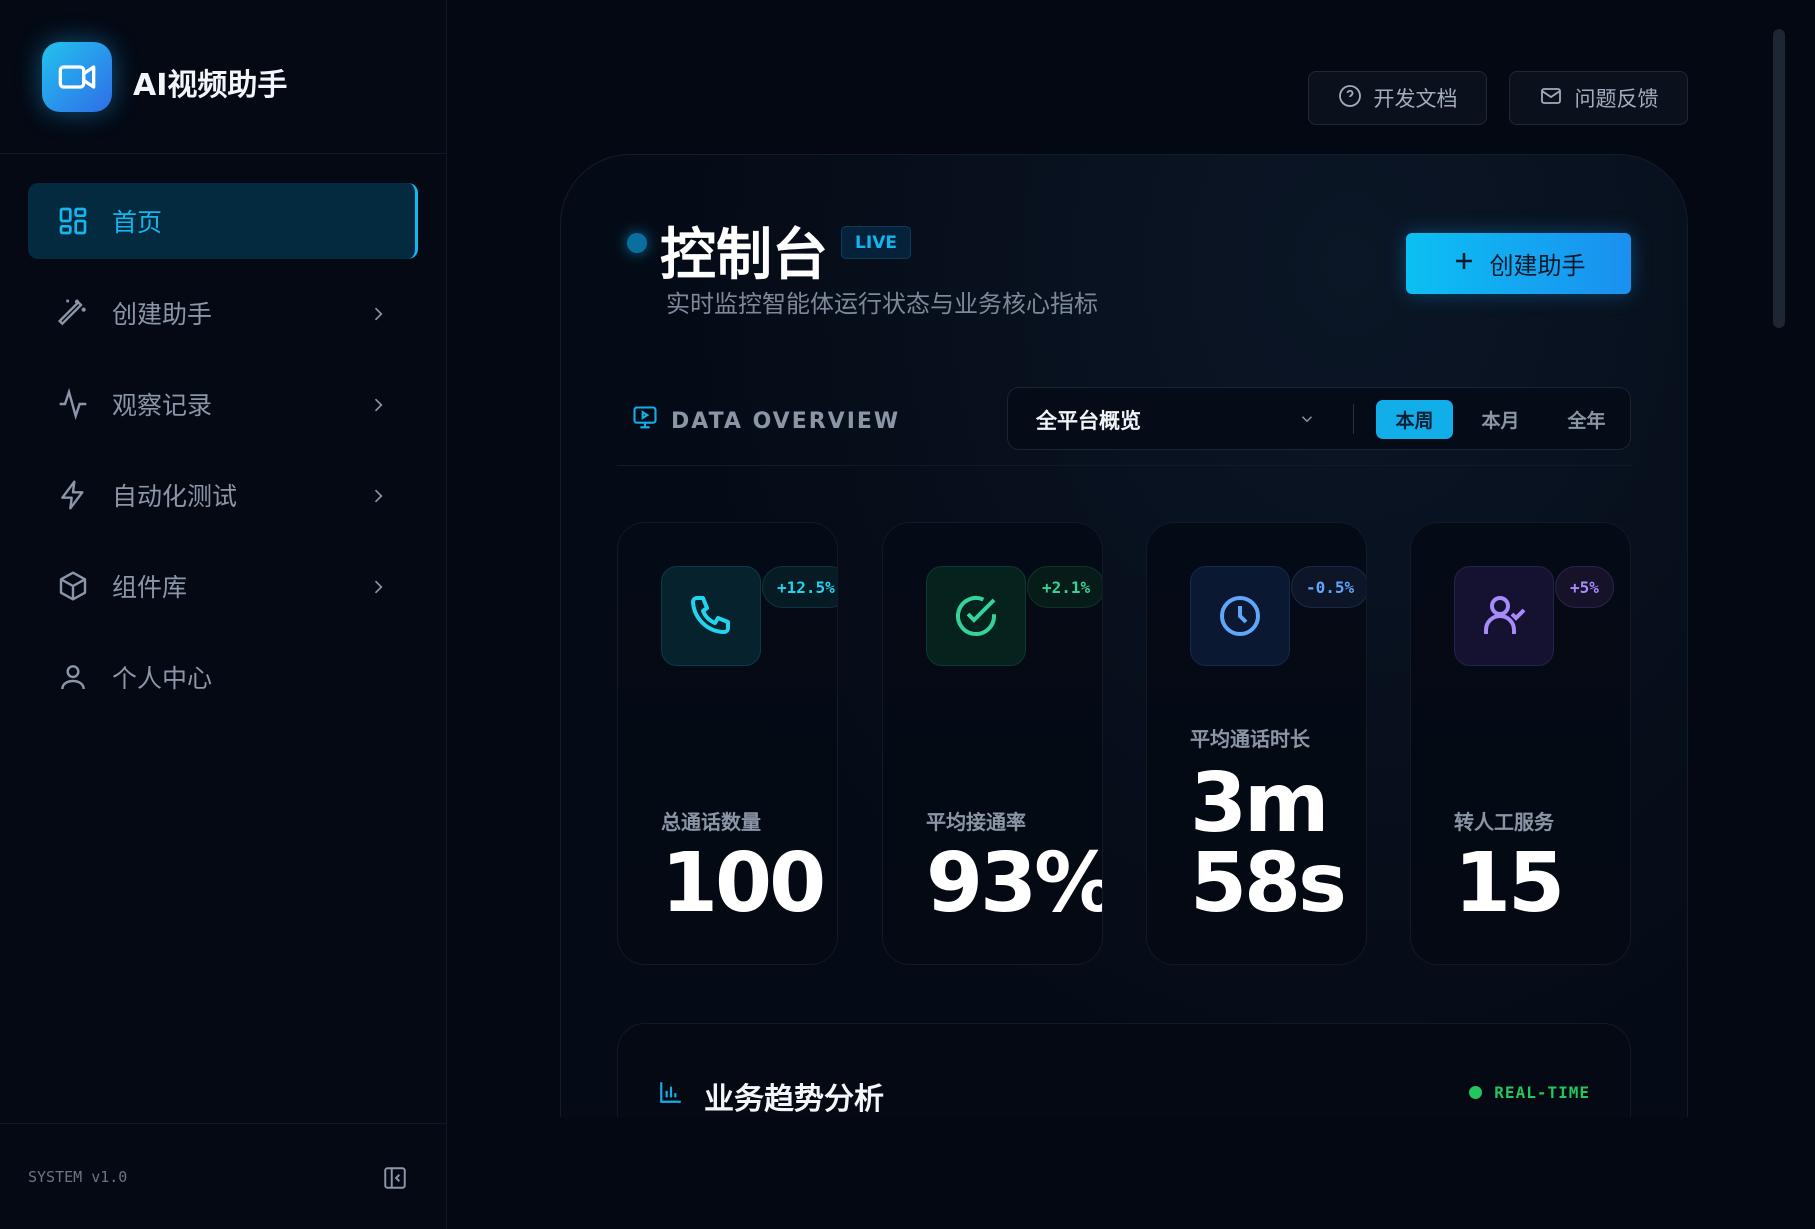  What do you see at coordinates (882, 304) in the screenshot?
I see `page-subtitle: 实时监控智能体运行状态与业务核心指标` at bounding box center [882, 304].